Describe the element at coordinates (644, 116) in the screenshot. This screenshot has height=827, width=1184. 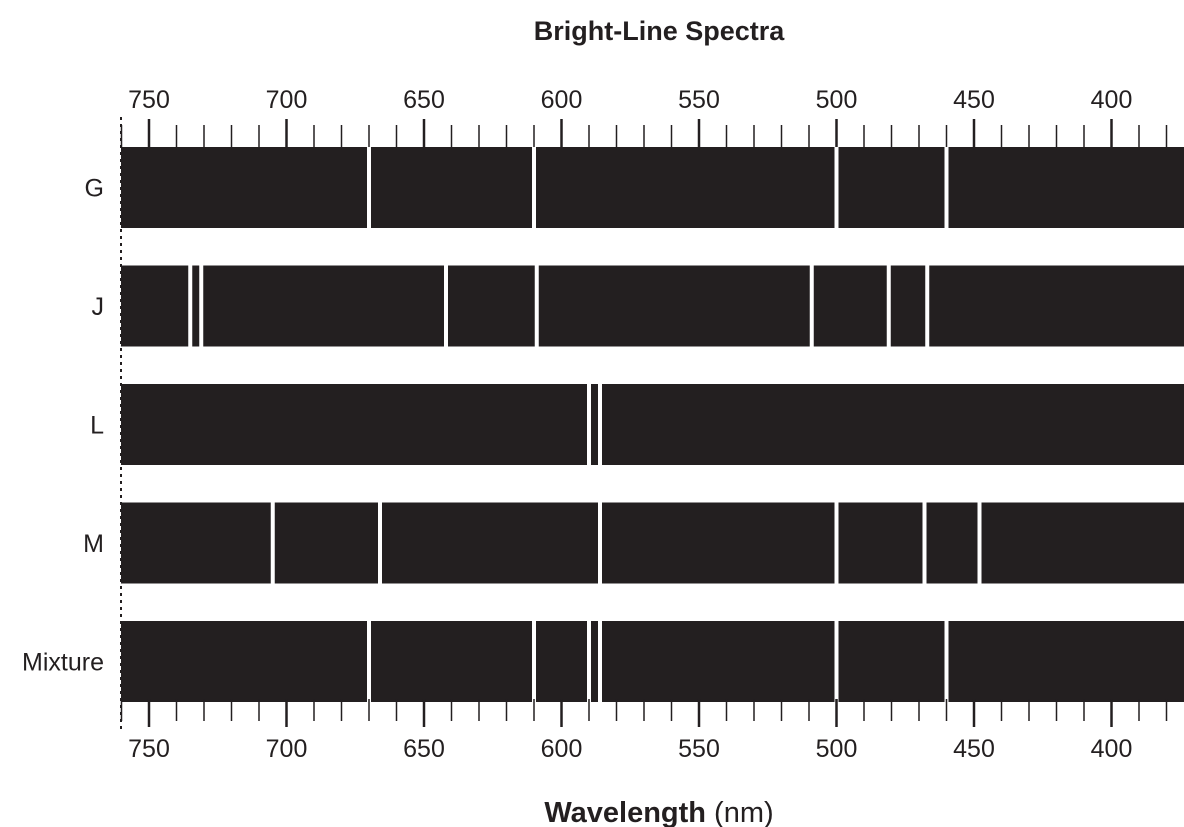
I see `top-wavelength-axis: 750 700 650 600 550 500 450 400` at that location.